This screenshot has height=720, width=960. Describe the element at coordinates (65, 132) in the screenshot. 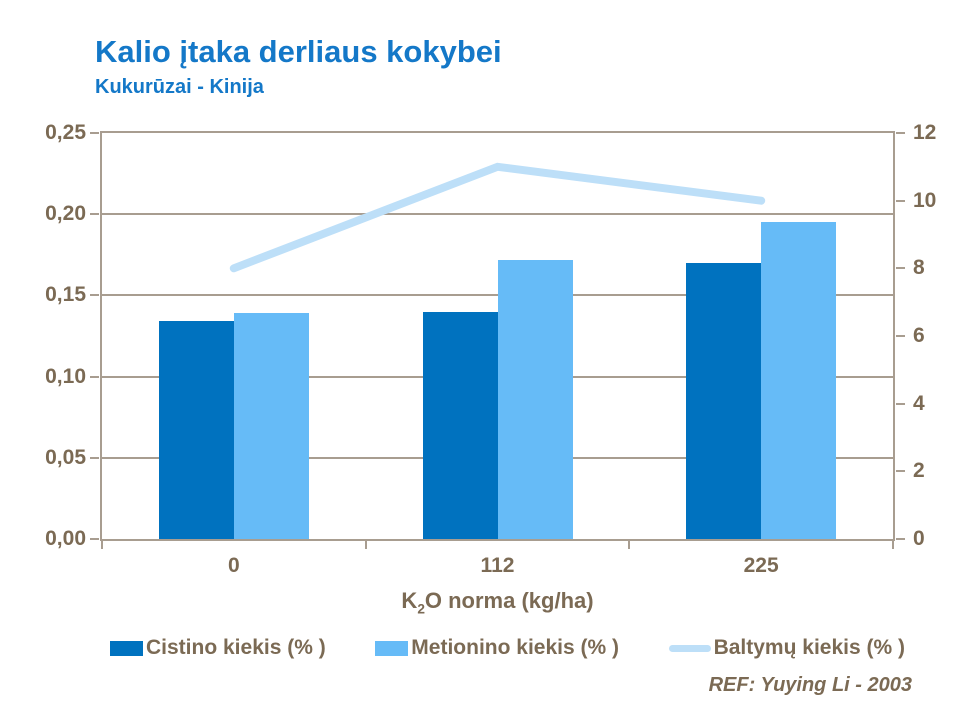

I see `y-axis-label-left: 0,25` at that location.